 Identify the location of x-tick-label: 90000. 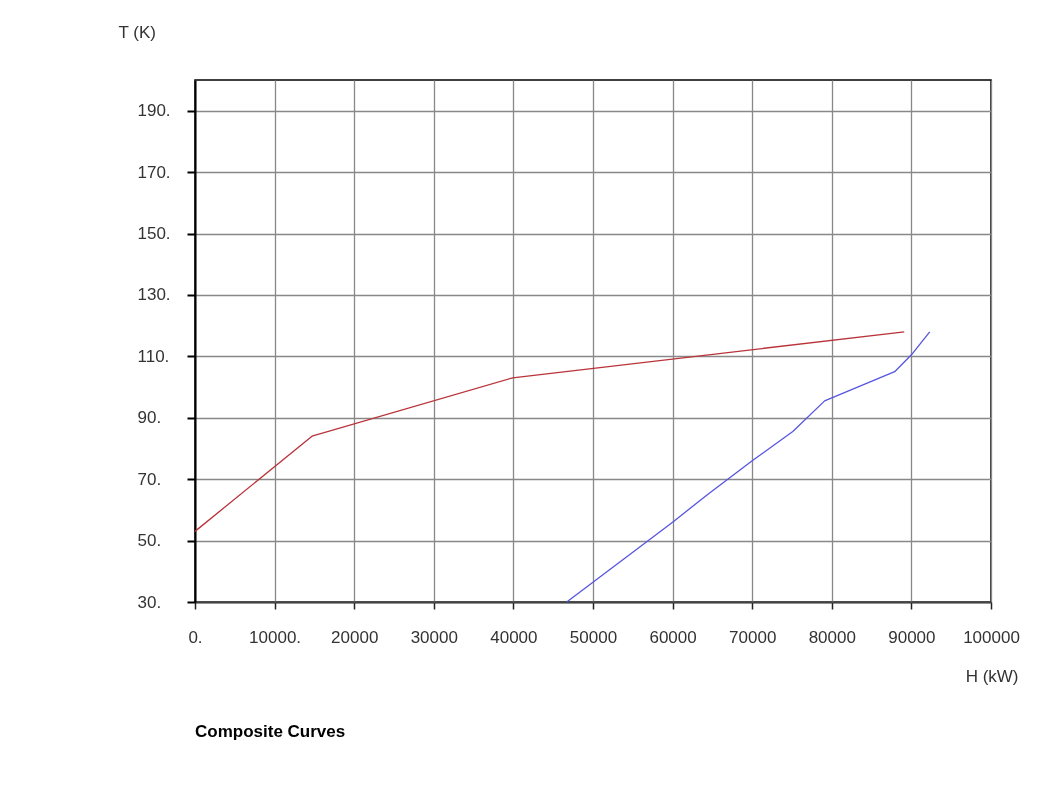
(912, 637).